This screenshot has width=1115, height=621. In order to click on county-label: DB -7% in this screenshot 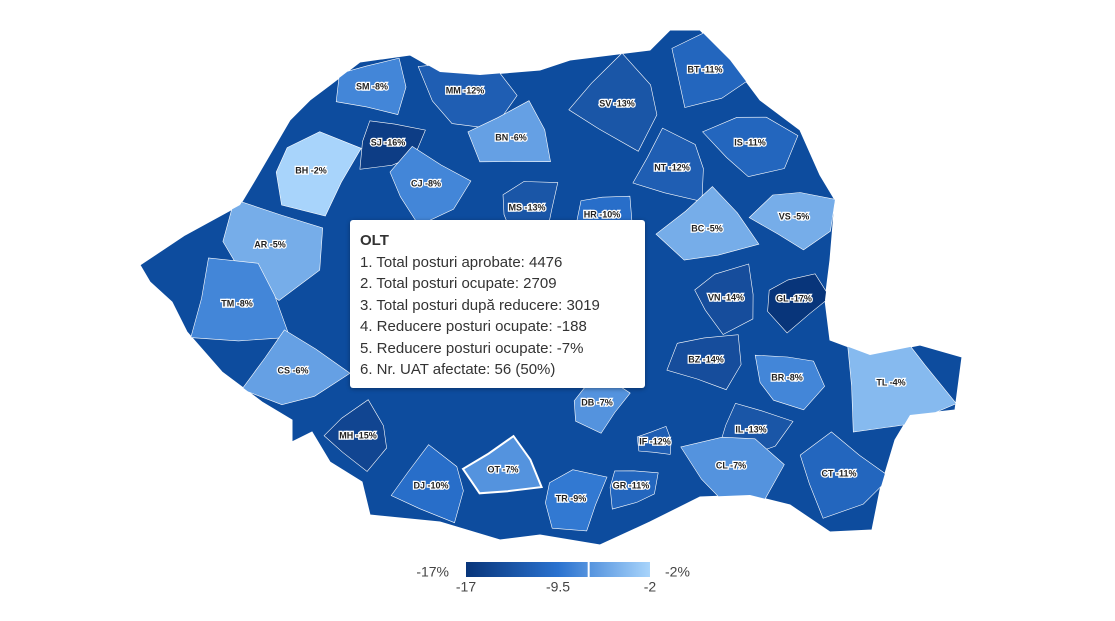, I will do `click(597, 402)`.